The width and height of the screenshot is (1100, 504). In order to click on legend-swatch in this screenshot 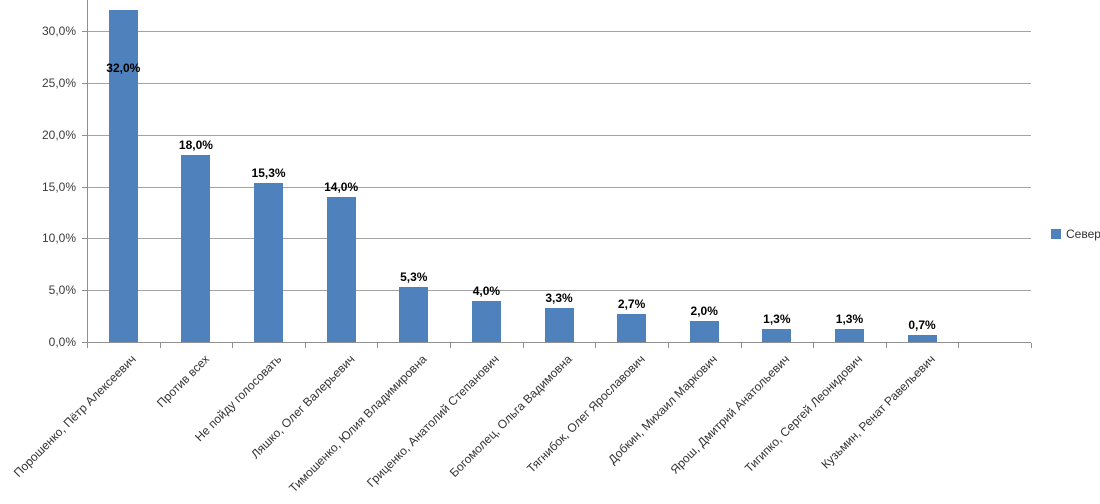, I will do `click(1056, 234)`.